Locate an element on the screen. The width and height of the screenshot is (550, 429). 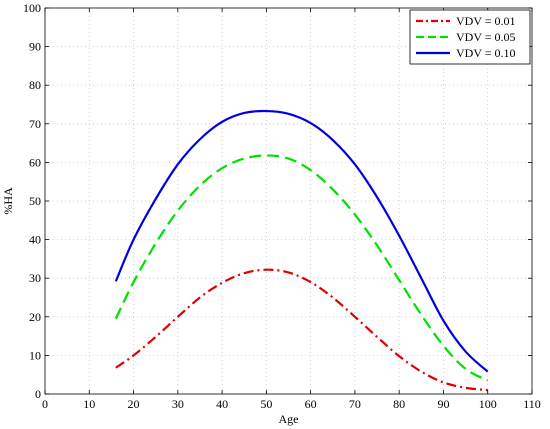
y-tick-label: 40 is located at coordinates (35, 240).